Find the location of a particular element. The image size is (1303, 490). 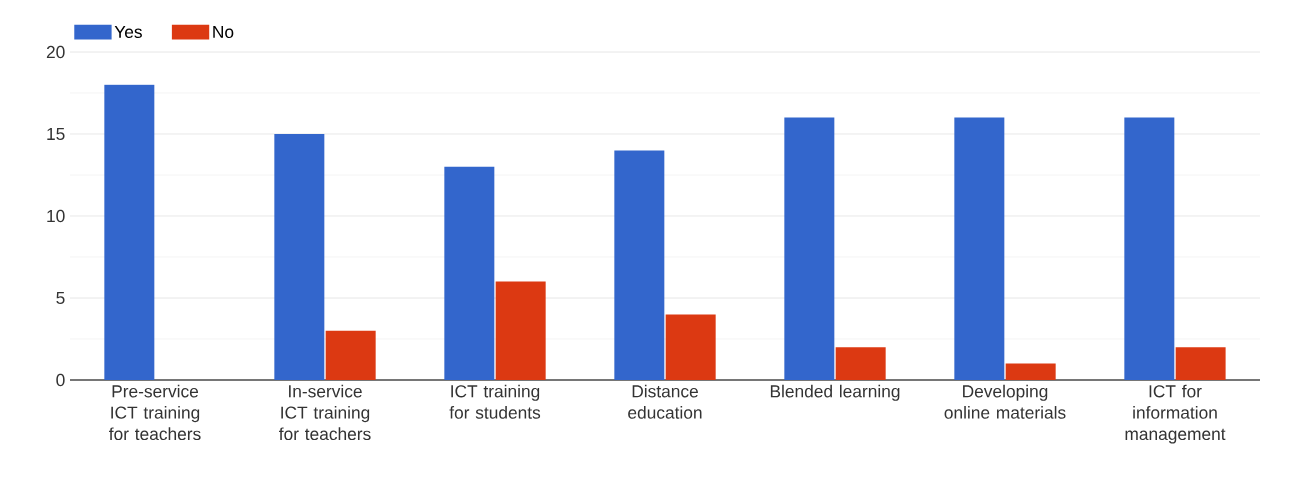

x-tick-label: ICT training for students is located at coordinates (495, 401).